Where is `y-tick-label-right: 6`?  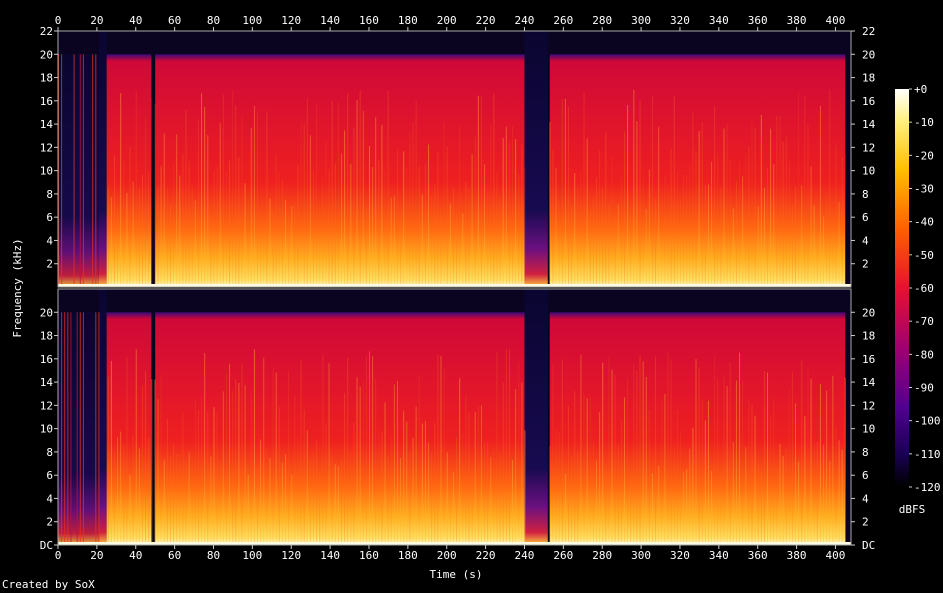
y-tick-label-right: 6 is located at coordinates (865, 475).